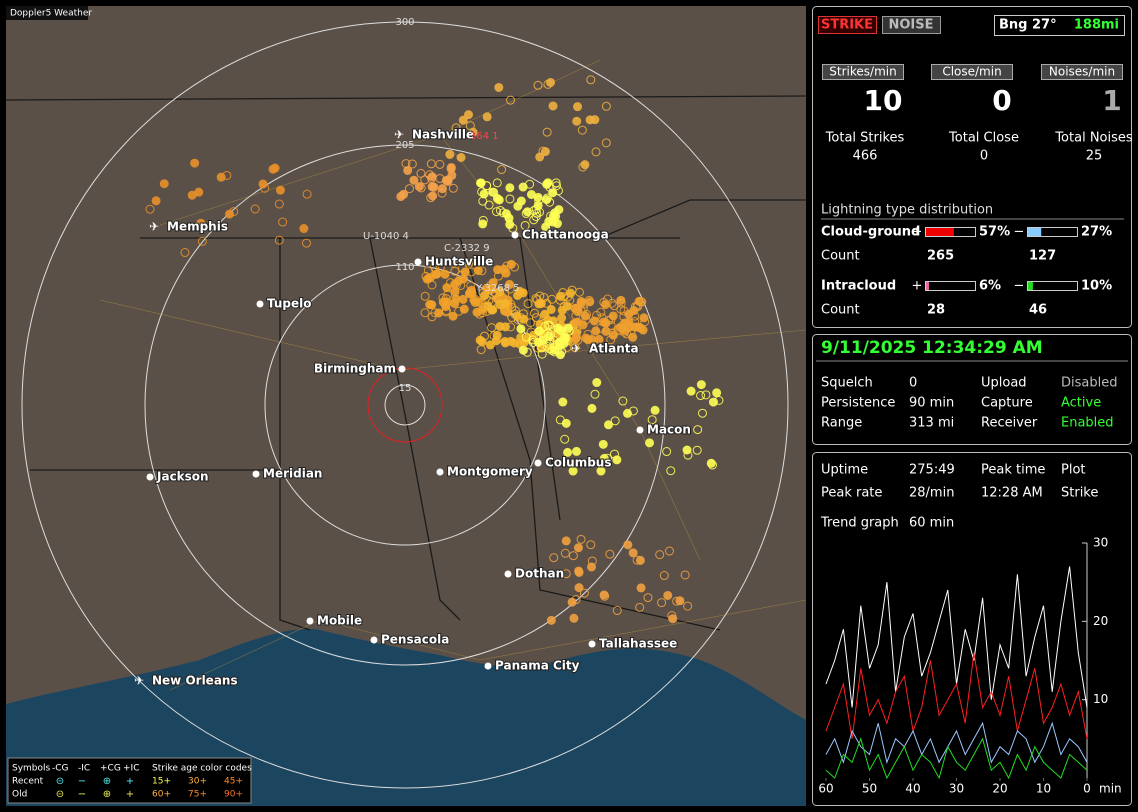 This screenshot has width=1138, height=812. I want to click on count-value: 28, so click(936, 310).